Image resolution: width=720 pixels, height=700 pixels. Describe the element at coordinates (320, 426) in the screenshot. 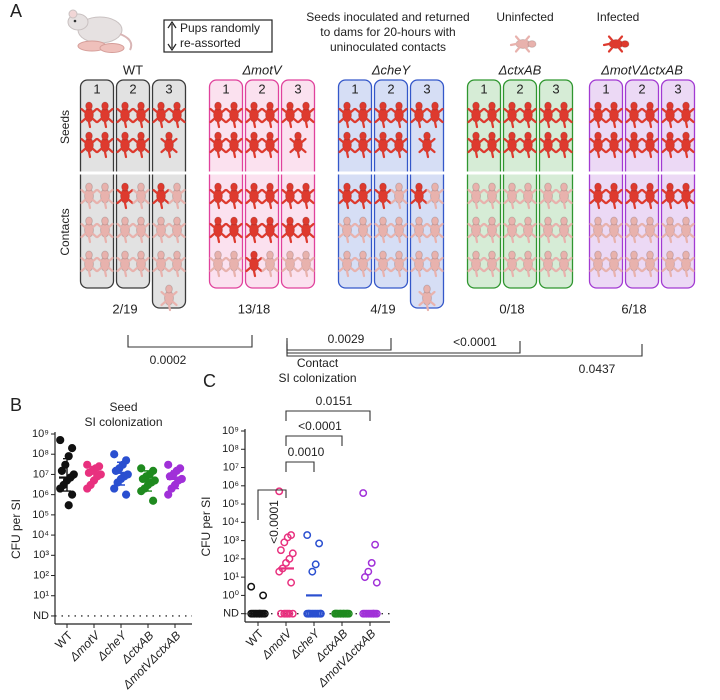

I see `p-value: <0.0001` at that location.